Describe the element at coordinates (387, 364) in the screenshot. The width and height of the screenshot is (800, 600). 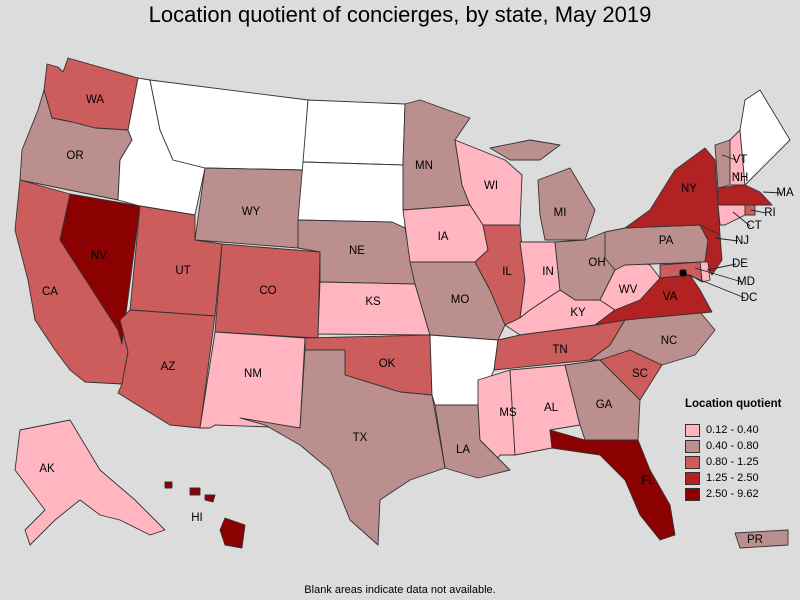
I see `state-label-ok: OK` at that location.